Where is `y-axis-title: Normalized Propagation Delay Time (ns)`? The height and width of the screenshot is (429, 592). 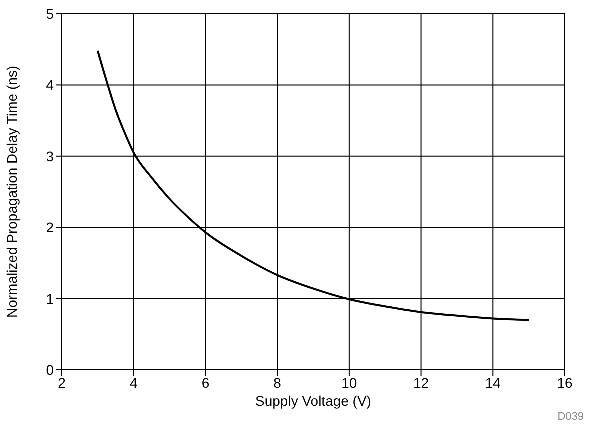 y-axis-title: Normalized Propagation Delay Time (ns) is located at coordinates (12, 192).